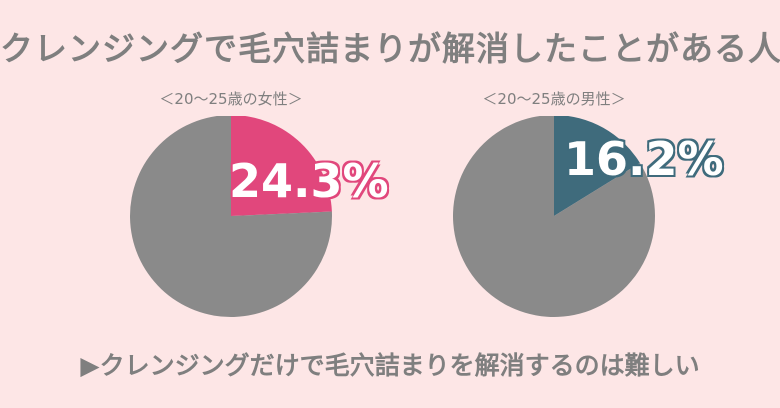 Image resolution: width=780 pixels, height=408 pixels. I want to click on women-rest-slice, so click(231, 216).